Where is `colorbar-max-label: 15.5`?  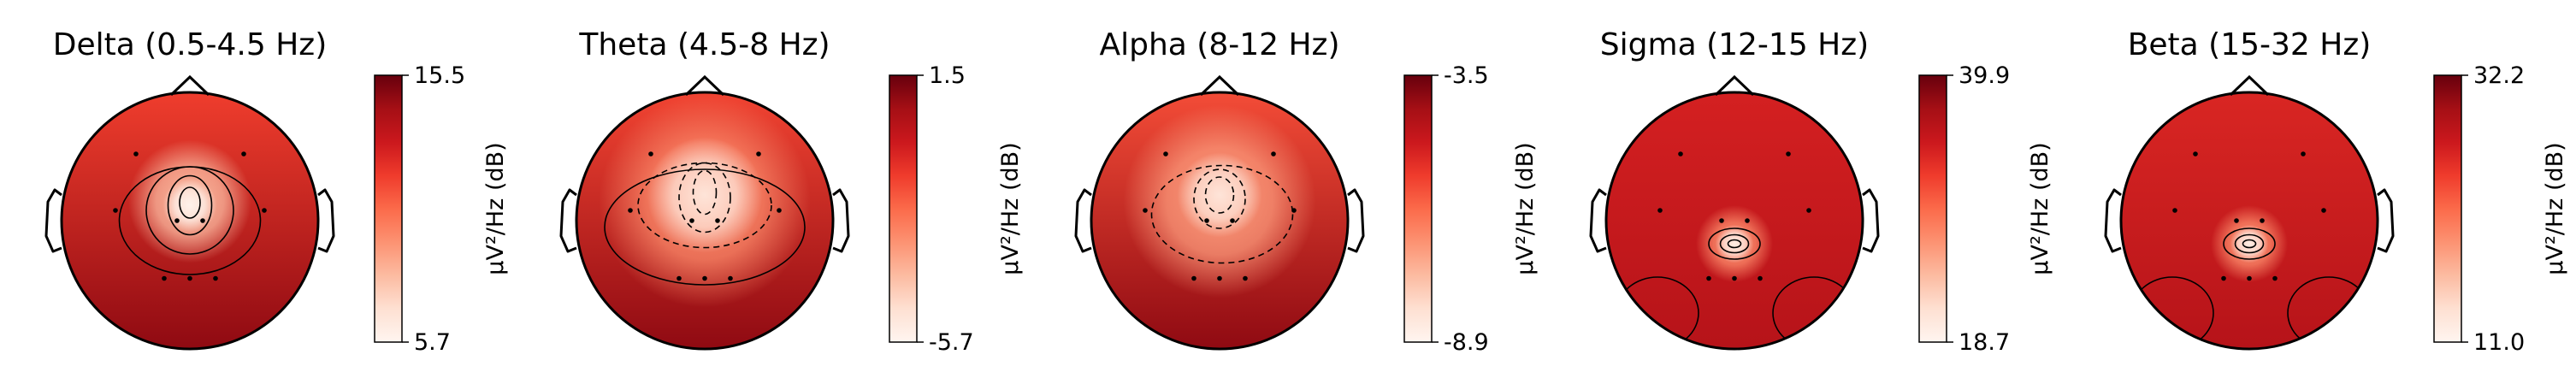 colorbar-max-label: 15.5 is located at coordinates (440, 75).